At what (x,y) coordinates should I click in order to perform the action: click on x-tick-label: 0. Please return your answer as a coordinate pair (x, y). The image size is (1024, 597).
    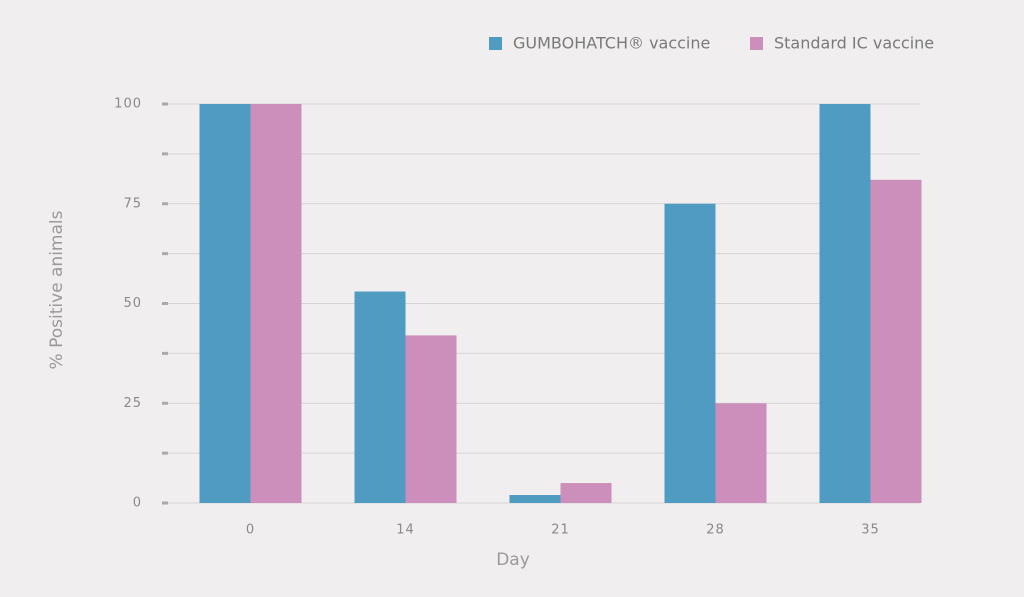
    Looking at the image, I should click on (250, 530).